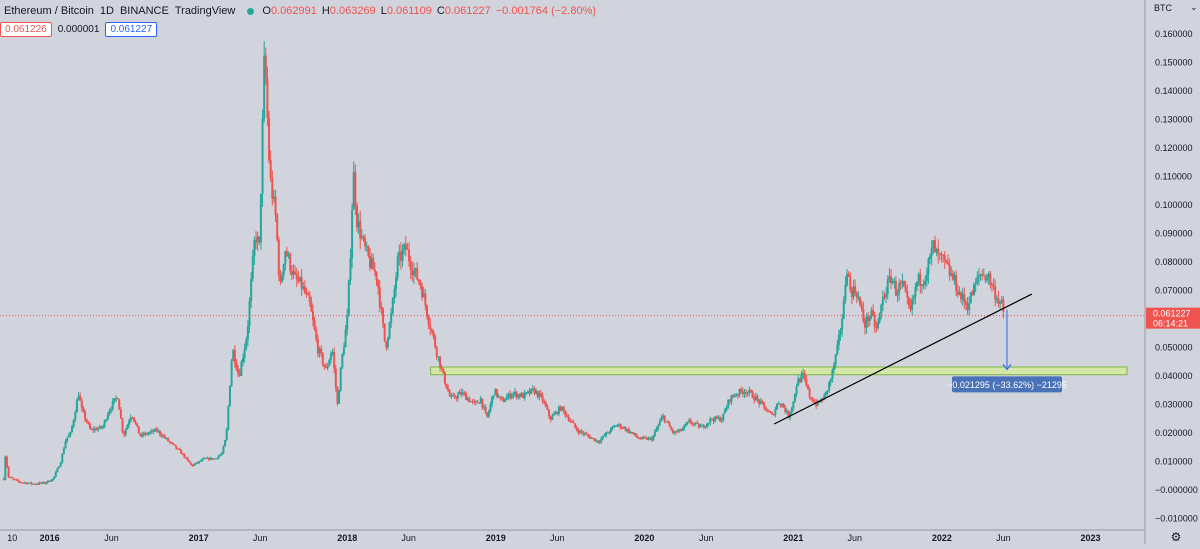 Image resolution: width=1200 pixels, height=549 pixels. I want to click on y-tick-label: 0.050000, so click(1174, 348).